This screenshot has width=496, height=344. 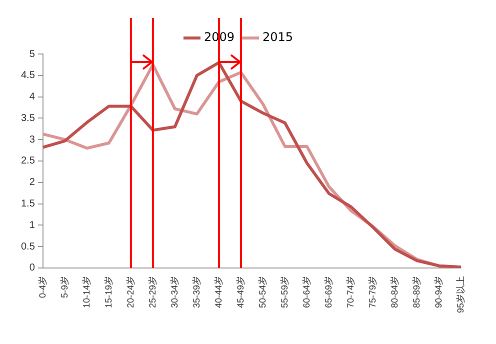 What do you see at coordinates (394, 292) in the screenshot?
I see `x-tick-label: 80-84岁` at bounding box center [394, 292].